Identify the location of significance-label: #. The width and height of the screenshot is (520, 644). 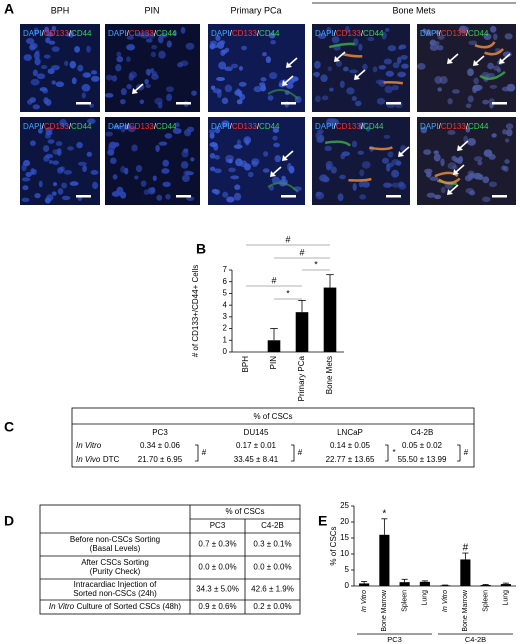
(287, 239).